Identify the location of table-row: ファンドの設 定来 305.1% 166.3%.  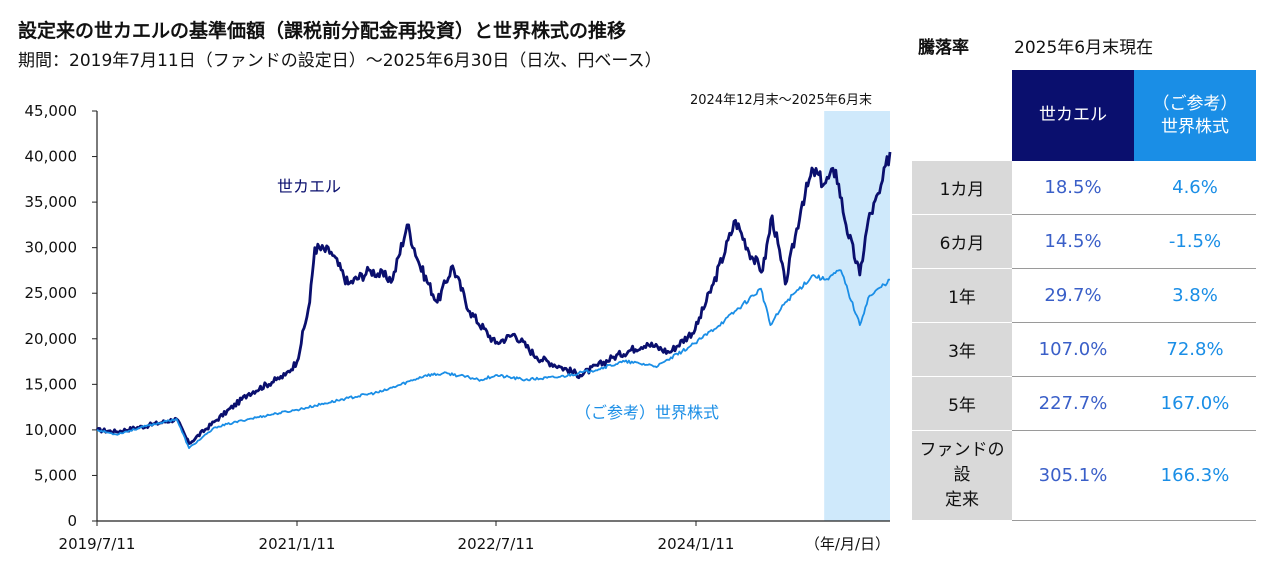
(1084, 475).